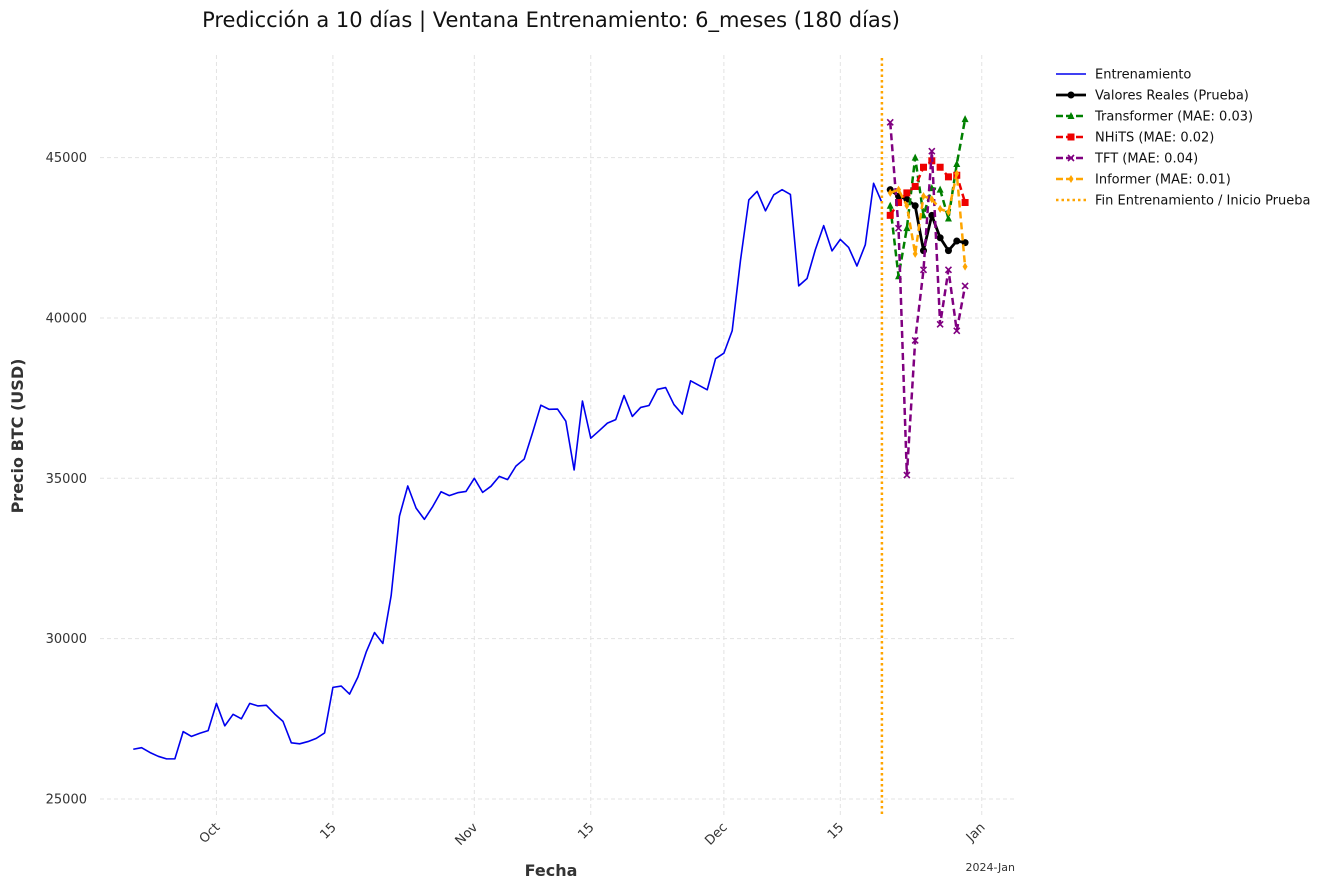 The height and width of the screenshot is (889, 1340). What do you see at coordinates (210, 833) in the screenshot?
I see `x-tick-label: Oct` at bounding box center [210, 833].